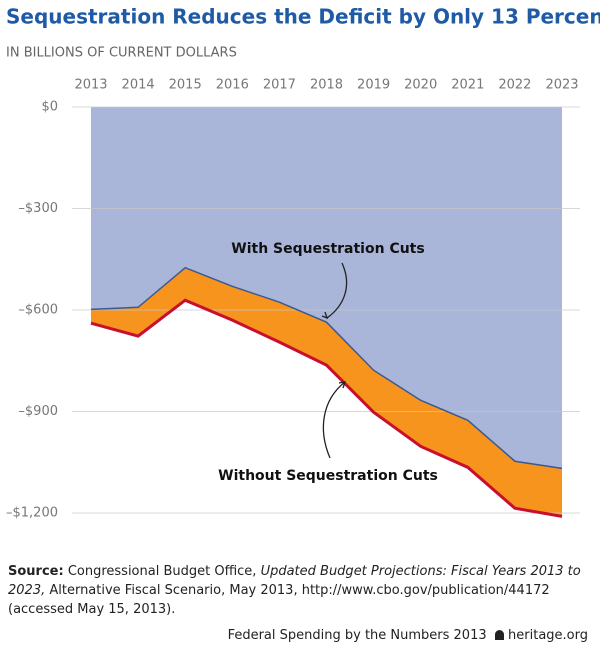  What do you see at coordinates (420, 85) in the screenshot?
I see `x-tick-label: 2020` at bounding box center [420, 85].